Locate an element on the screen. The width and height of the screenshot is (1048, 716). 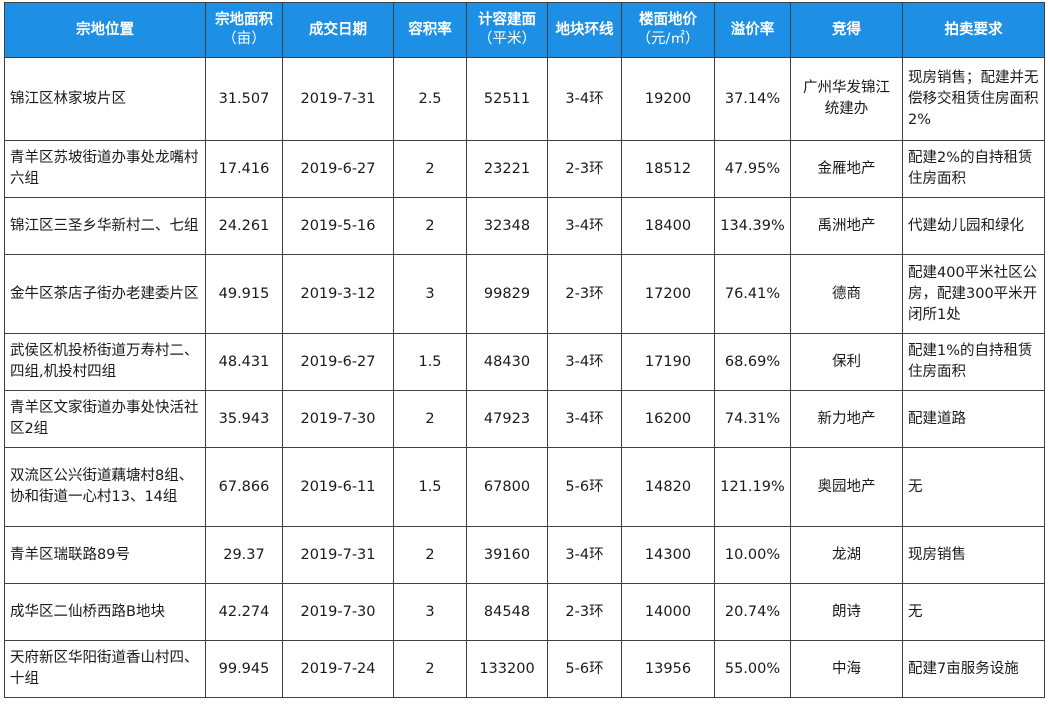
cell-location: 武侯区机投桥街道万寿村二、四组,机投村四组 is located at coordinates (105, 362).